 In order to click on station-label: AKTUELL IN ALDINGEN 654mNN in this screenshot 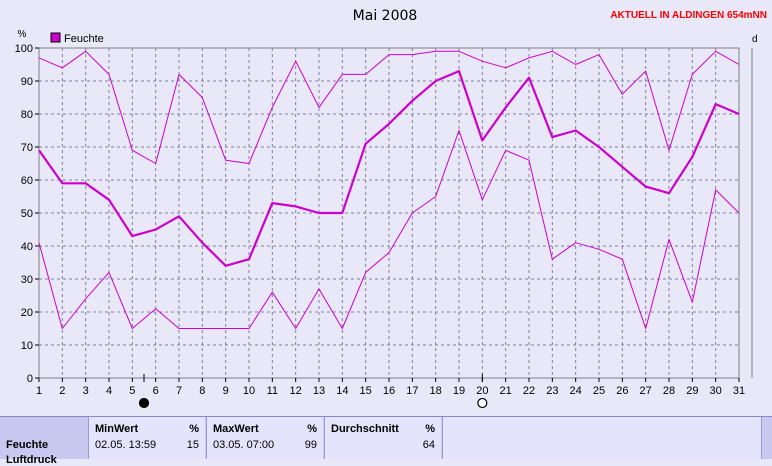, I will do `click(688, 15)`.